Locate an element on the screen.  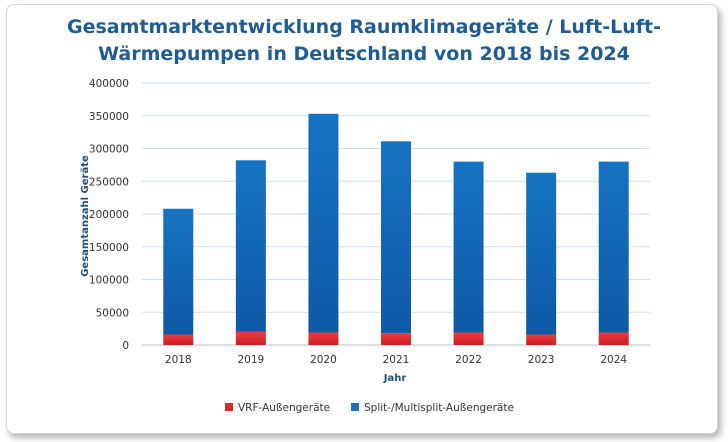
legend-label-split: Split-/Multisplit-Außengeräte is located at coordinates (439, 408).